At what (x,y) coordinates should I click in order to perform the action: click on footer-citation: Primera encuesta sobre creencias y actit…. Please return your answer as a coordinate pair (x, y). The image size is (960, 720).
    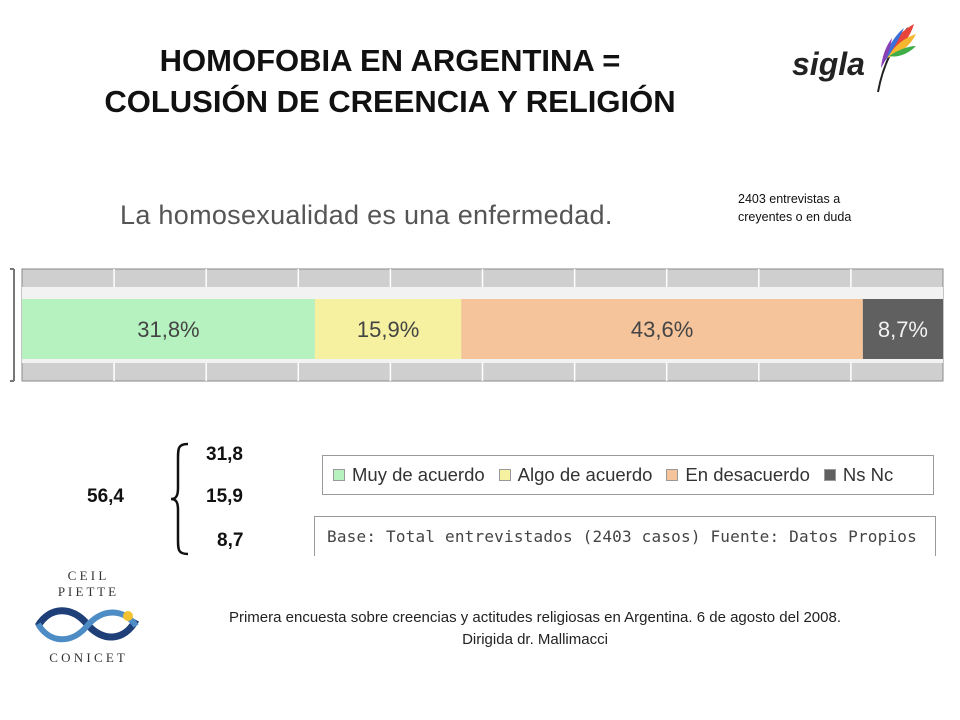
    Looking at the image, I should click on (535, 629).